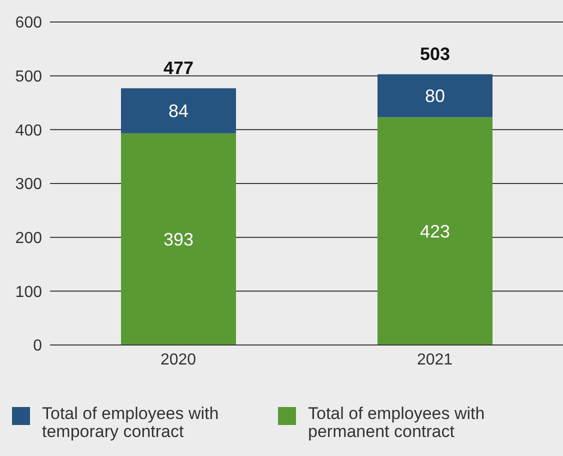 This screenshot has width=563, height=456. I want to click on legend-label: Total of employees with temporary contract, so click(131, 422).